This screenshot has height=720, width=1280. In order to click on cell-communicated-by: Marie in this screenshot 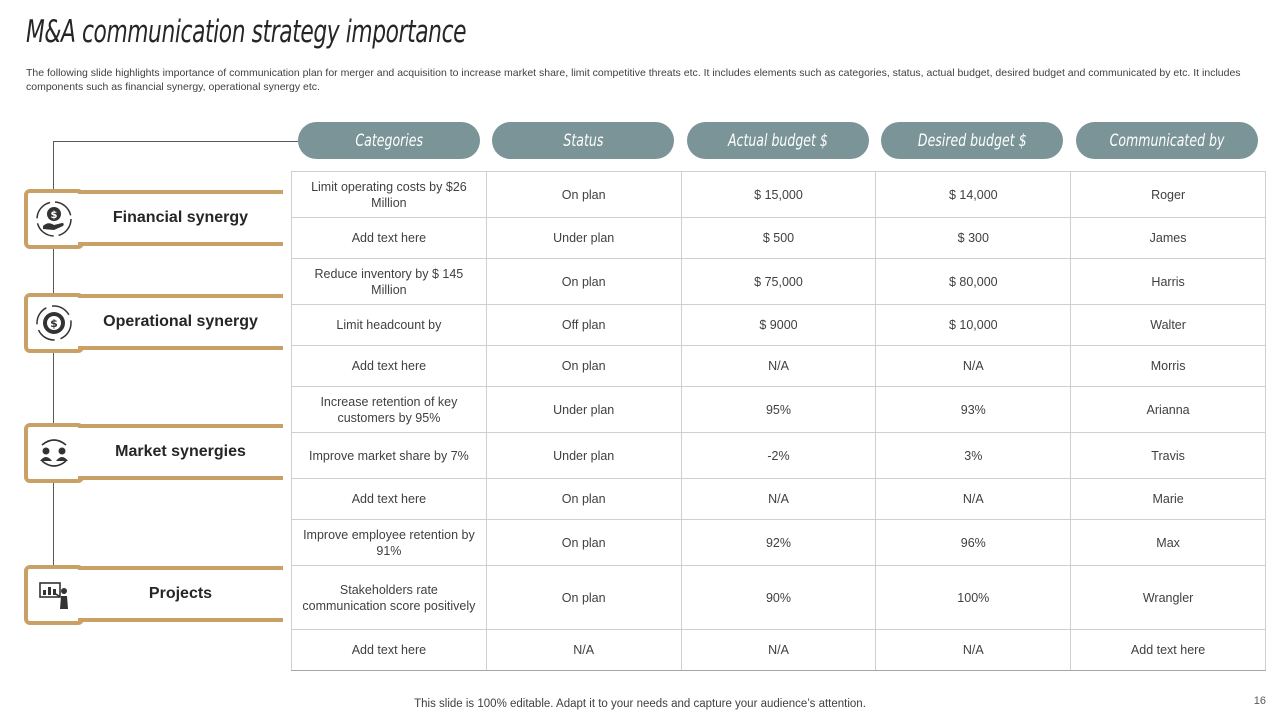, I will do `click(1168, 499)`.